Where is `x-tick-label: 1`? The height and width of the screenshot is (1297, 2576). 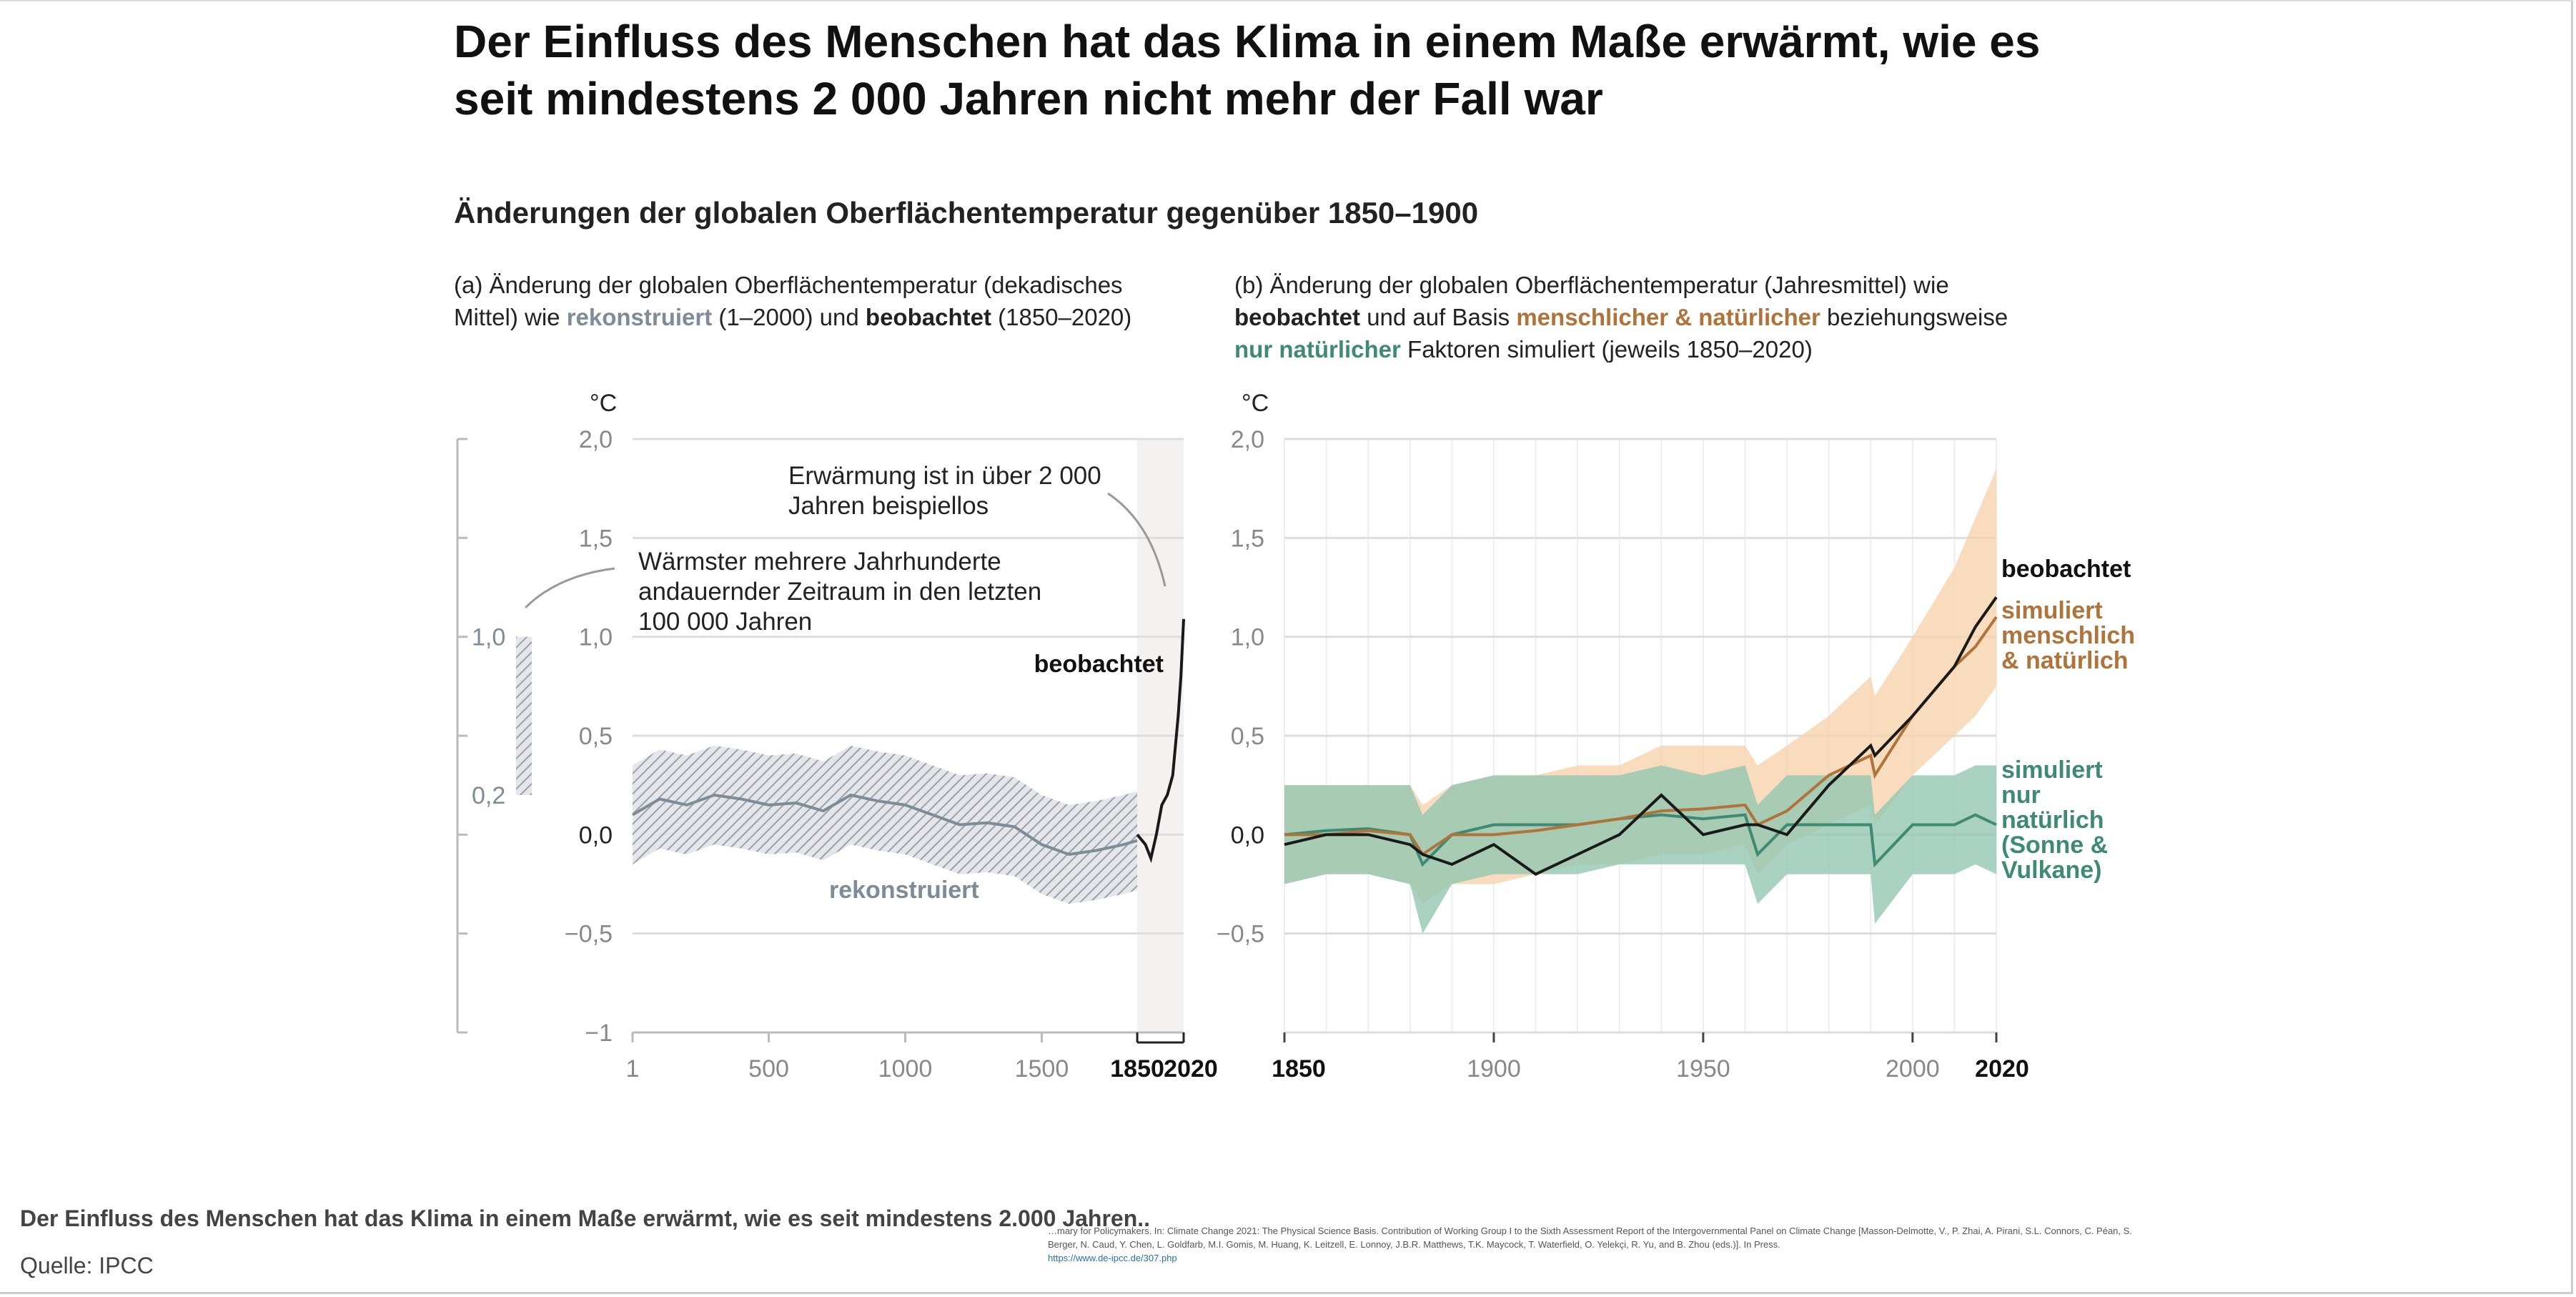 x-tick-label: 1 is located at coordinates (633, 1069).